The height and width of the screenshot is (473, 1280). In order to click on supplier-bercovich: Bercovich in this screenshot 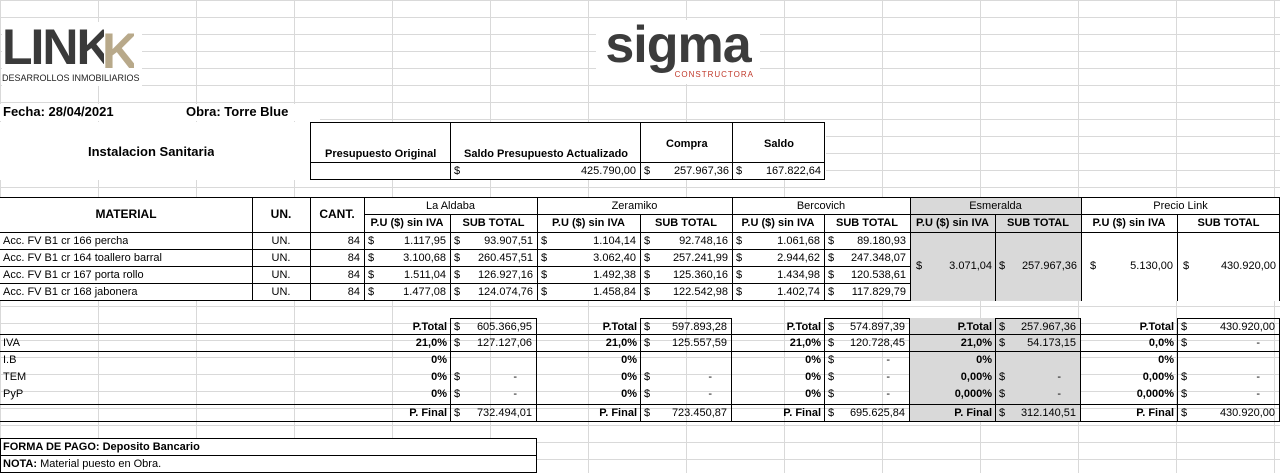, I will do `click(821, 206)`.